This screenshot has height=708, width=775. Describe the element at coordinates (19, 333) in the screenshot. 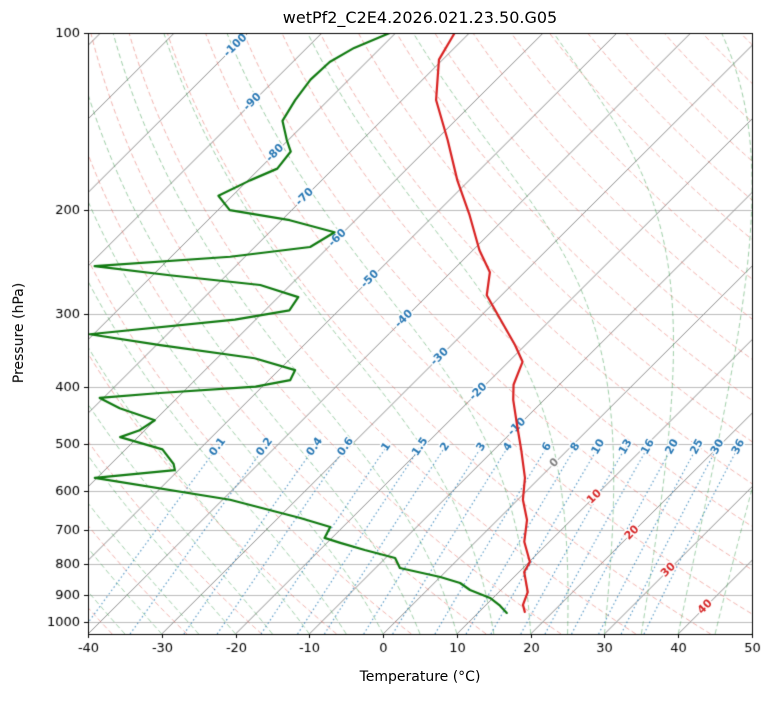

I see `y-axis-label: Pressure (hPa)` at that location.